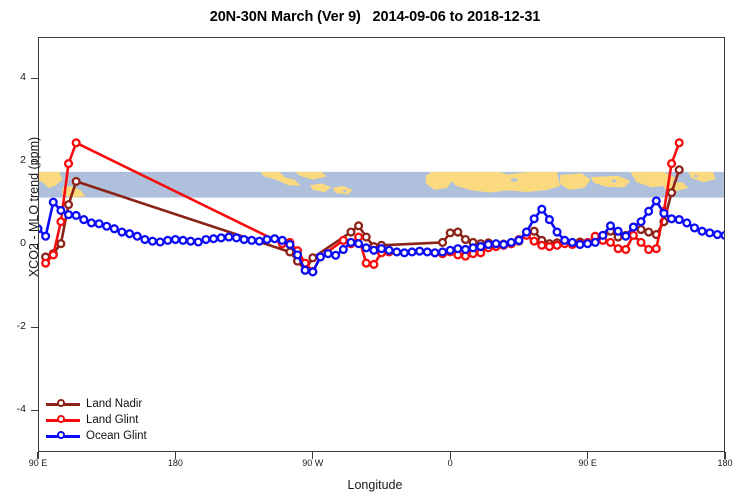  Describe the element at coordinates (116, 436) in the screenshot. I see `legend-label: Ocean Glint` at that location.